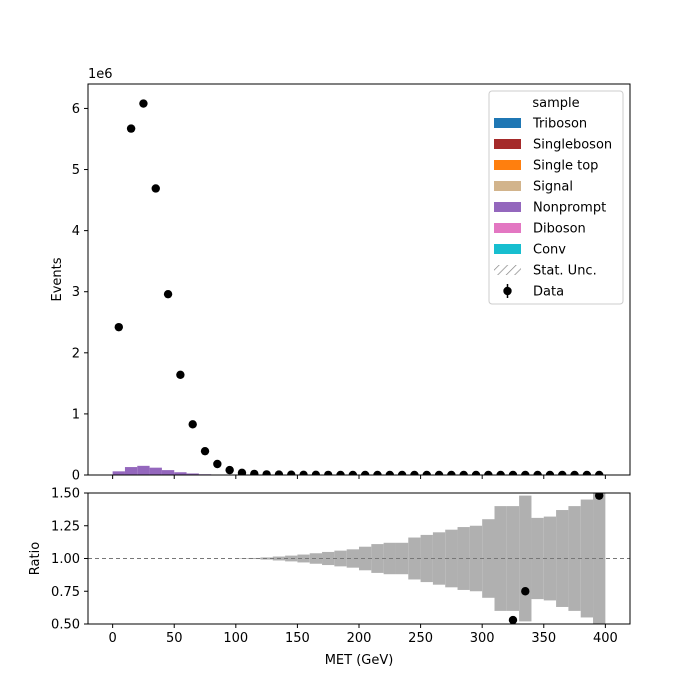 This screenshot has width=700, height=700. I want to click on main-ytick-label-4: 4, so click(76, 231).